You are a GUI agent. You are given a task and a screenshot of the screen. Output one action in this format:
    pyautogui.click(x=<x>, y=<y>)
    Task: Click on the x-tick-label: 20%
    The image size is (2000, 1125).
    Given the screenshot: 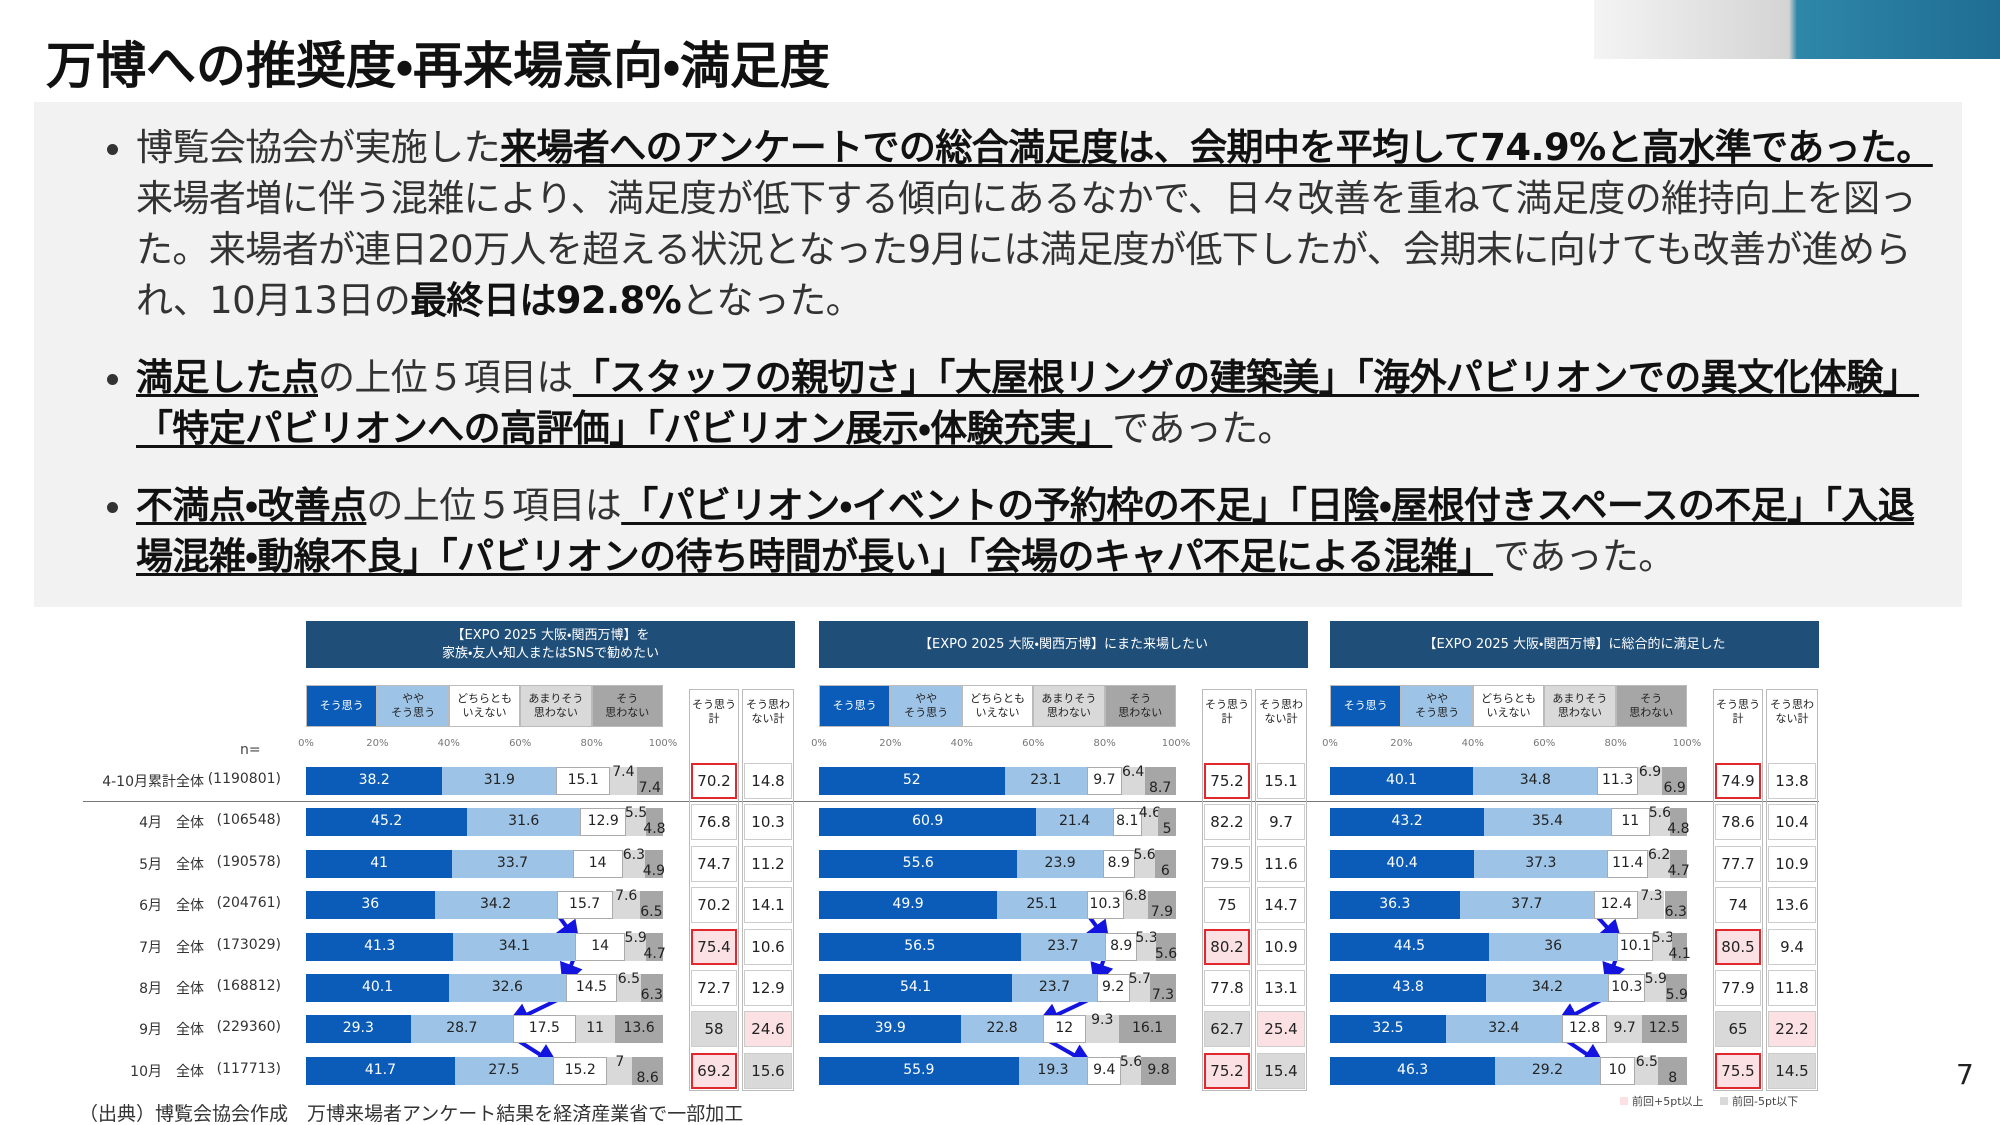 What is the action you would take?
    pyautogui.click(x=1401, y=743)
    